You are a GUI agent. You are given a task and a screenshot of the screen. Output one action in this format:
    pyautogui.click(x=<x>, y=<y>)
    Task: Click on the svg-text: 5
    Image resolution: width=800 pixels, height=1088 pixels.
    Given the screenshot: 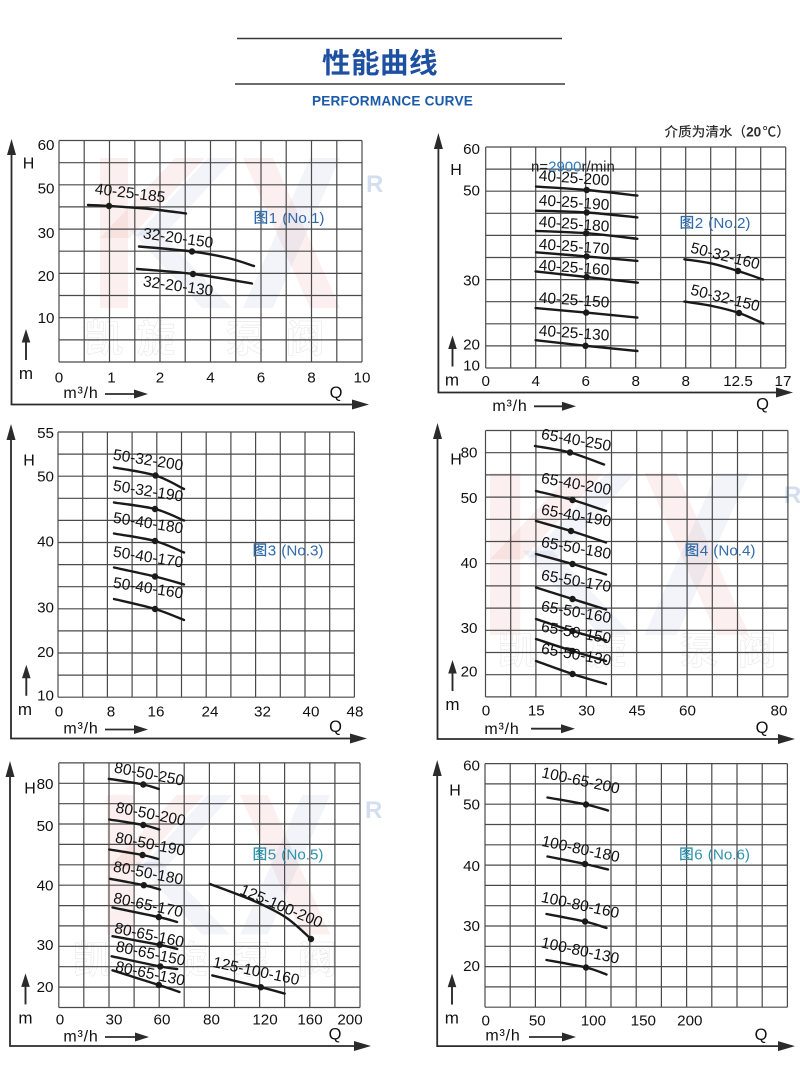 What is the action you would take?
    pyautogui.click(x=272, y=854)
    